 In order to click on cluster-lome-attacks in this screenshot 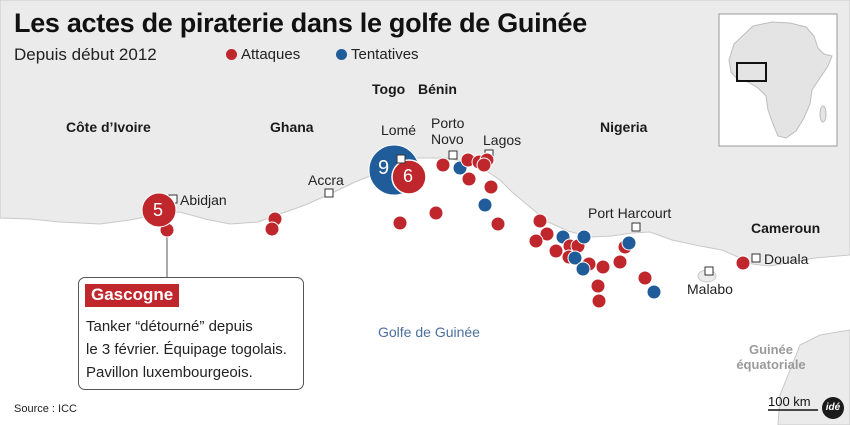, I will do `click(409, 177)`.